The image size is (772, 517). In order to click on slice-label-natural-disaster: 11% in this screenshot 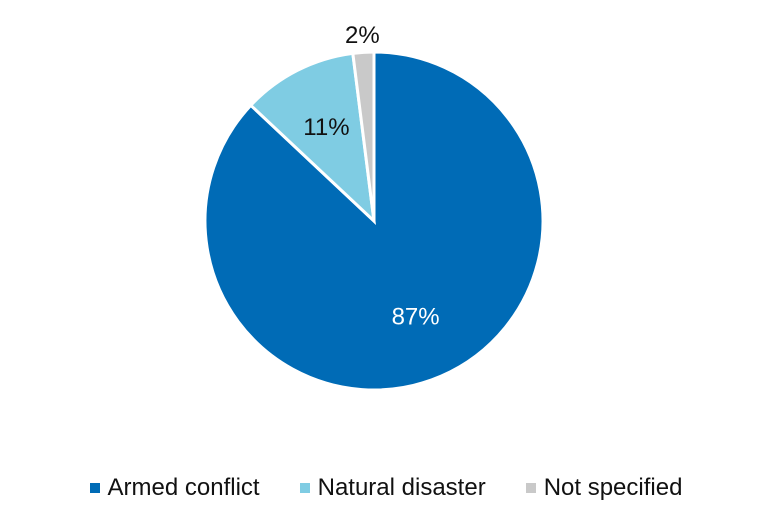, I will do `click(326, 127)`.